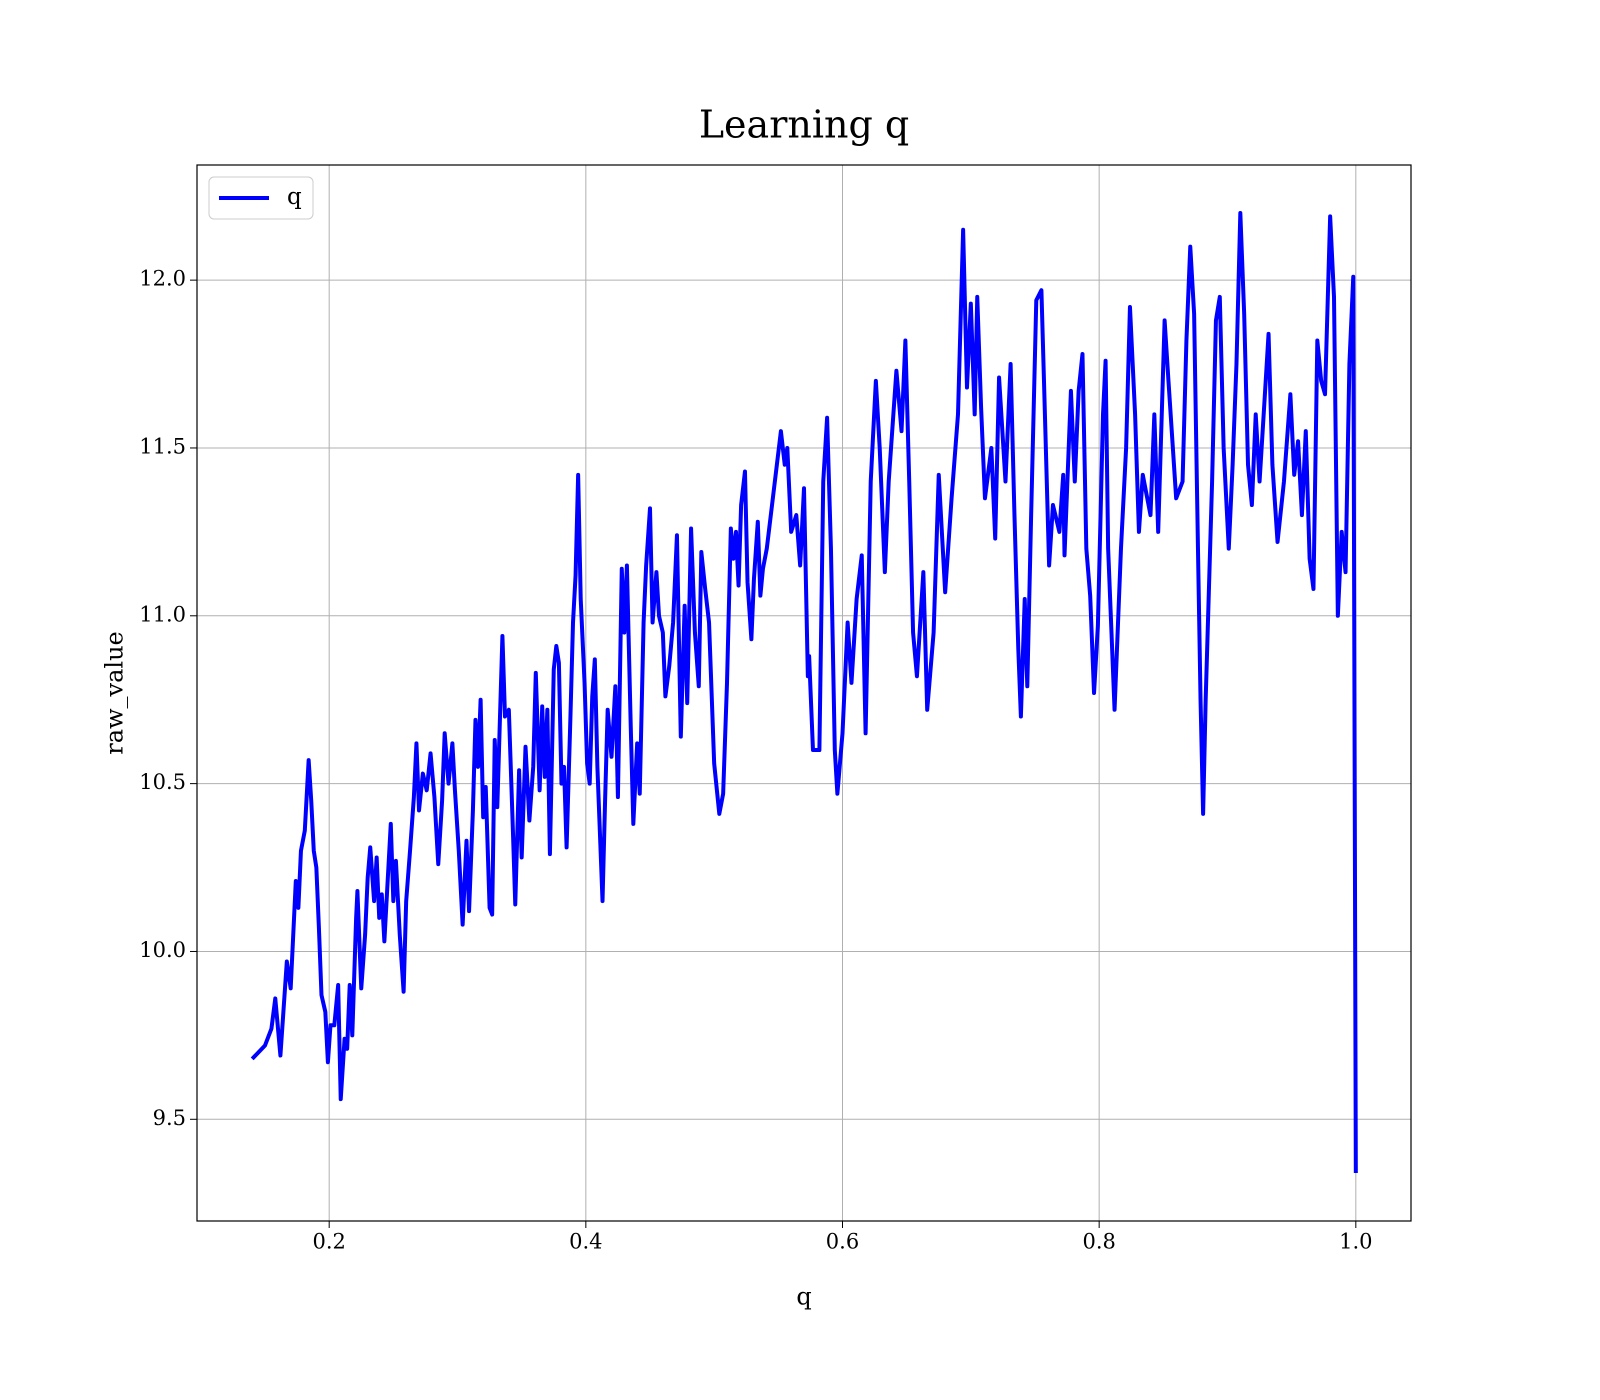  I want to click on x-tick-label: 0.4, so click(585, 1242).